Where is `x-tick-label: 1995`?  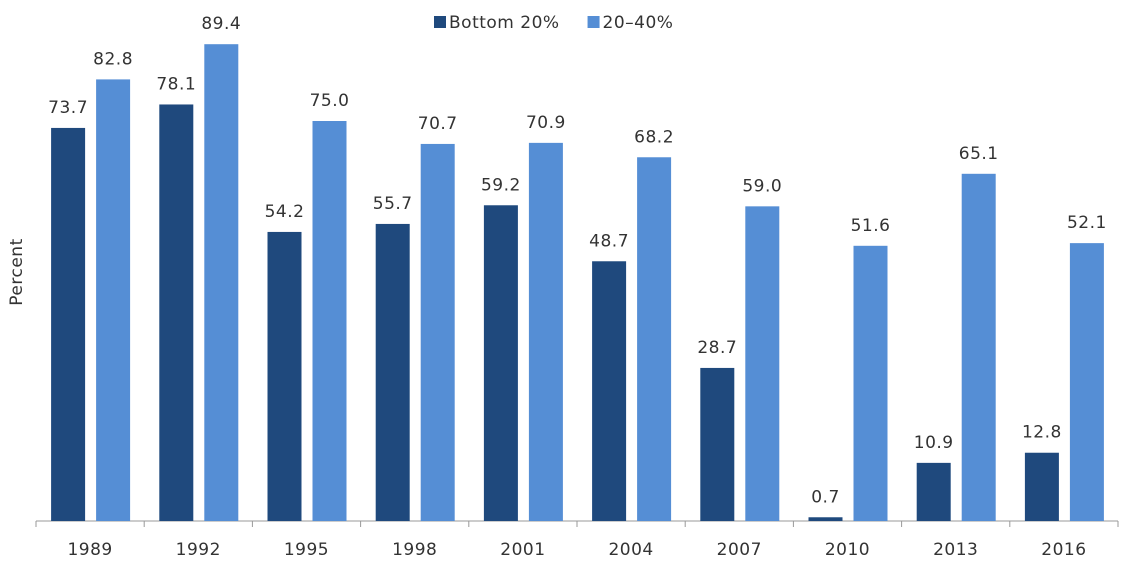
x-tick-label: 1995 is located at coordinates (306, 550).